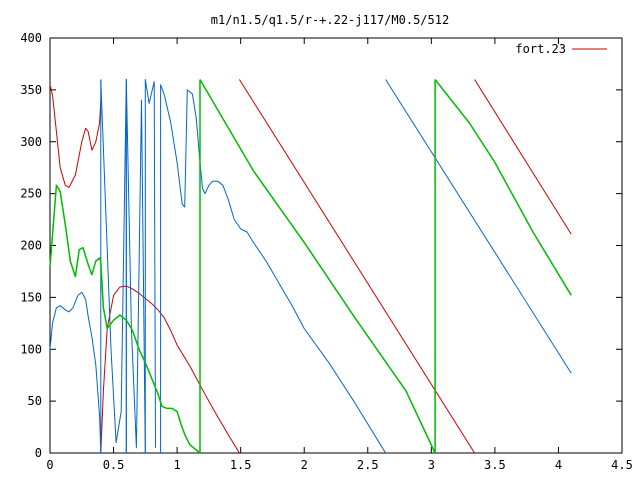 This screenshot has width=640, height=480. I want to click on y-tick-label: 400, so click(31, 38).